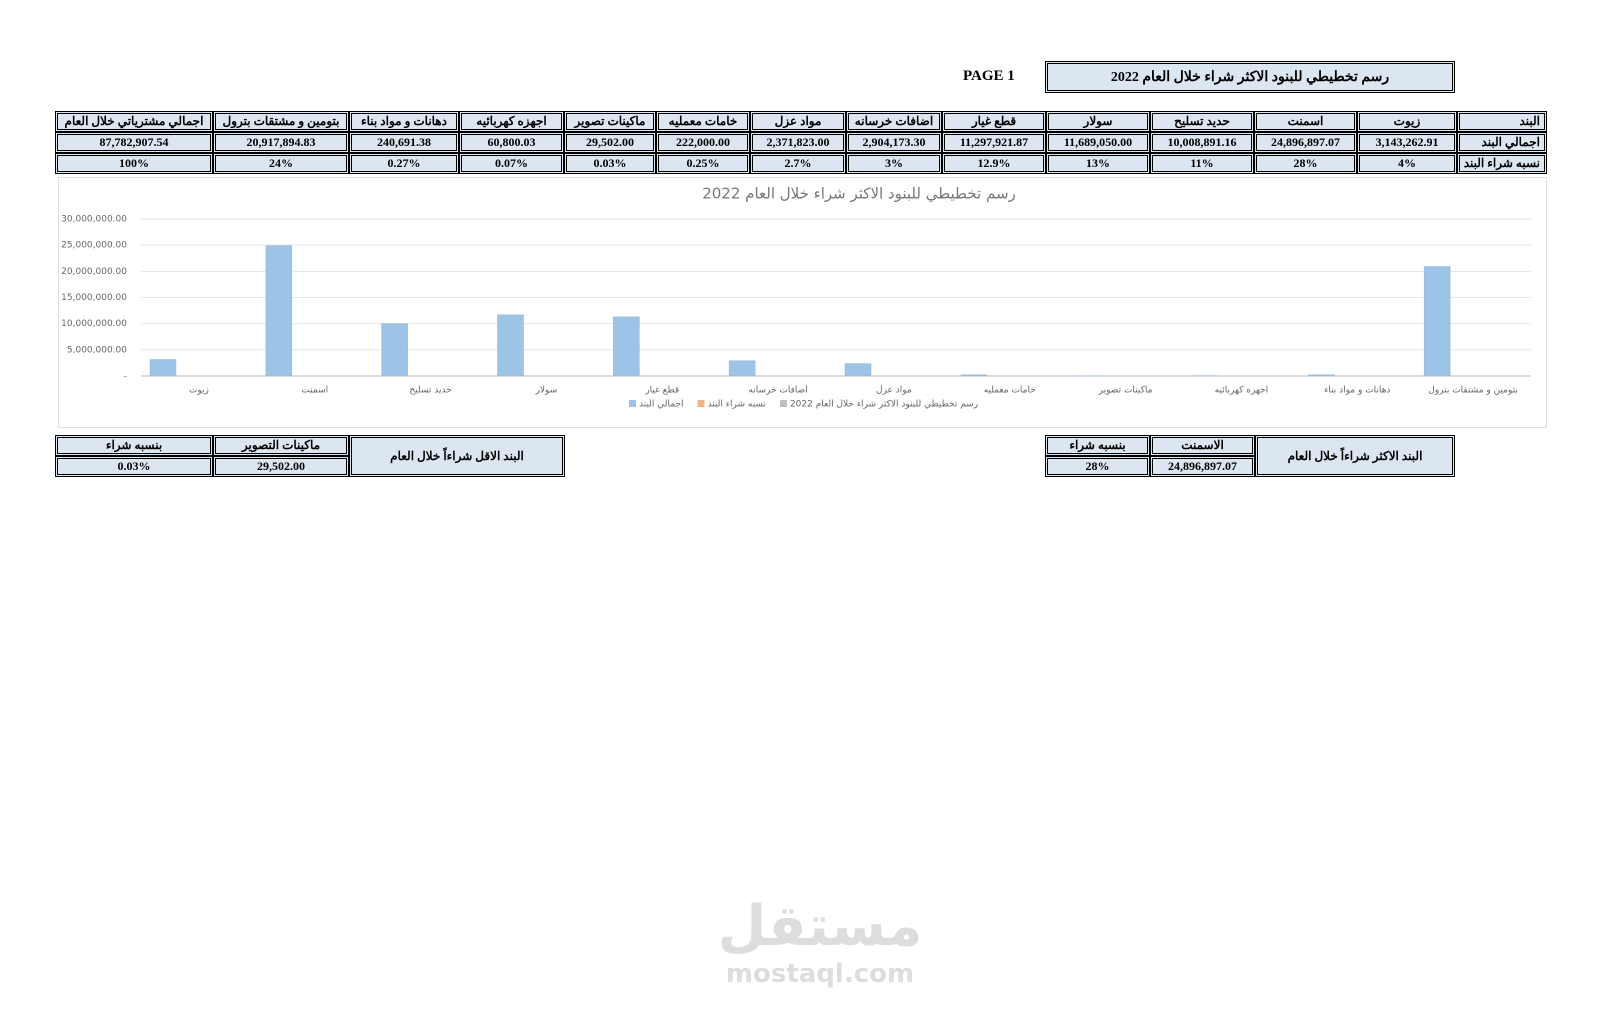 This screenshot has height=1018, width=1600. Describe the element at coordinates (1202, 466) in the screenshot. I see `summary-cell: 24,896,897.07` at that location.